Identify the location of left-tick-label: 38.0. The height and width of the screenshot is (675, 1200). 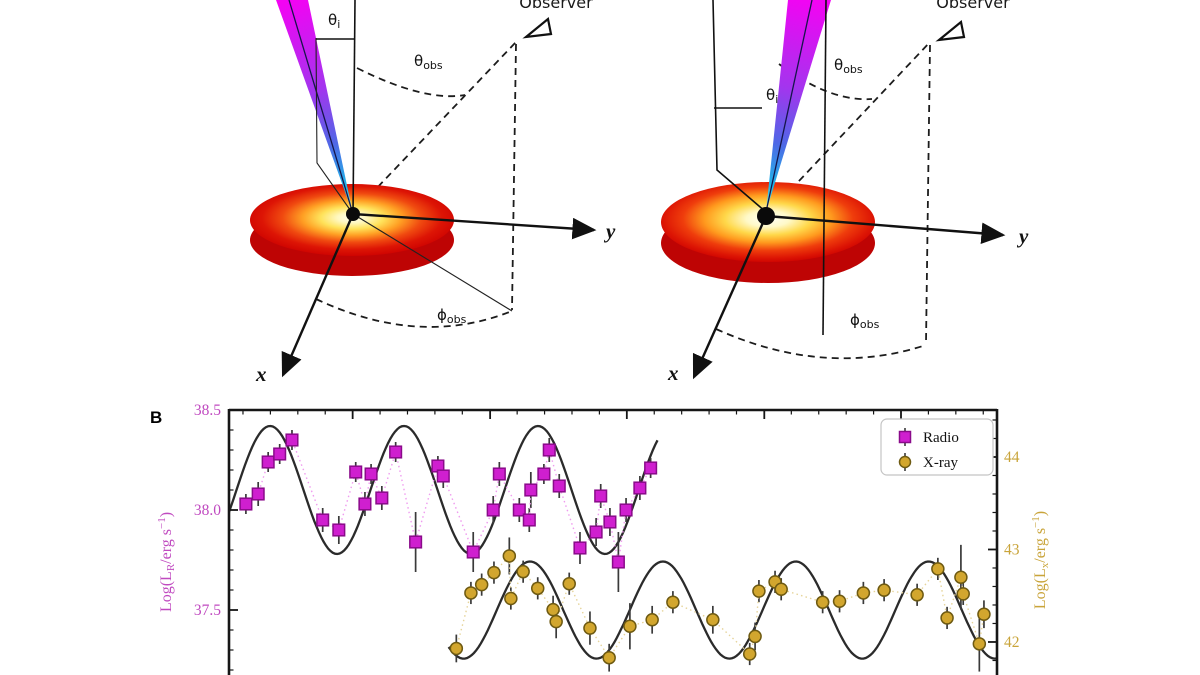
(207, 510).